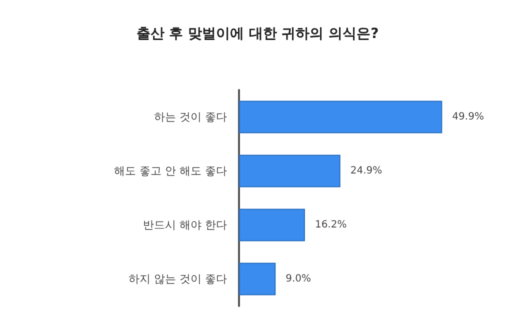 The height and width of the screenshot is (326, 515). Describe the element at coordinates (190, 117) in the screenshot. I see `y-tick-label: 하는 것이 좋다` at that location.